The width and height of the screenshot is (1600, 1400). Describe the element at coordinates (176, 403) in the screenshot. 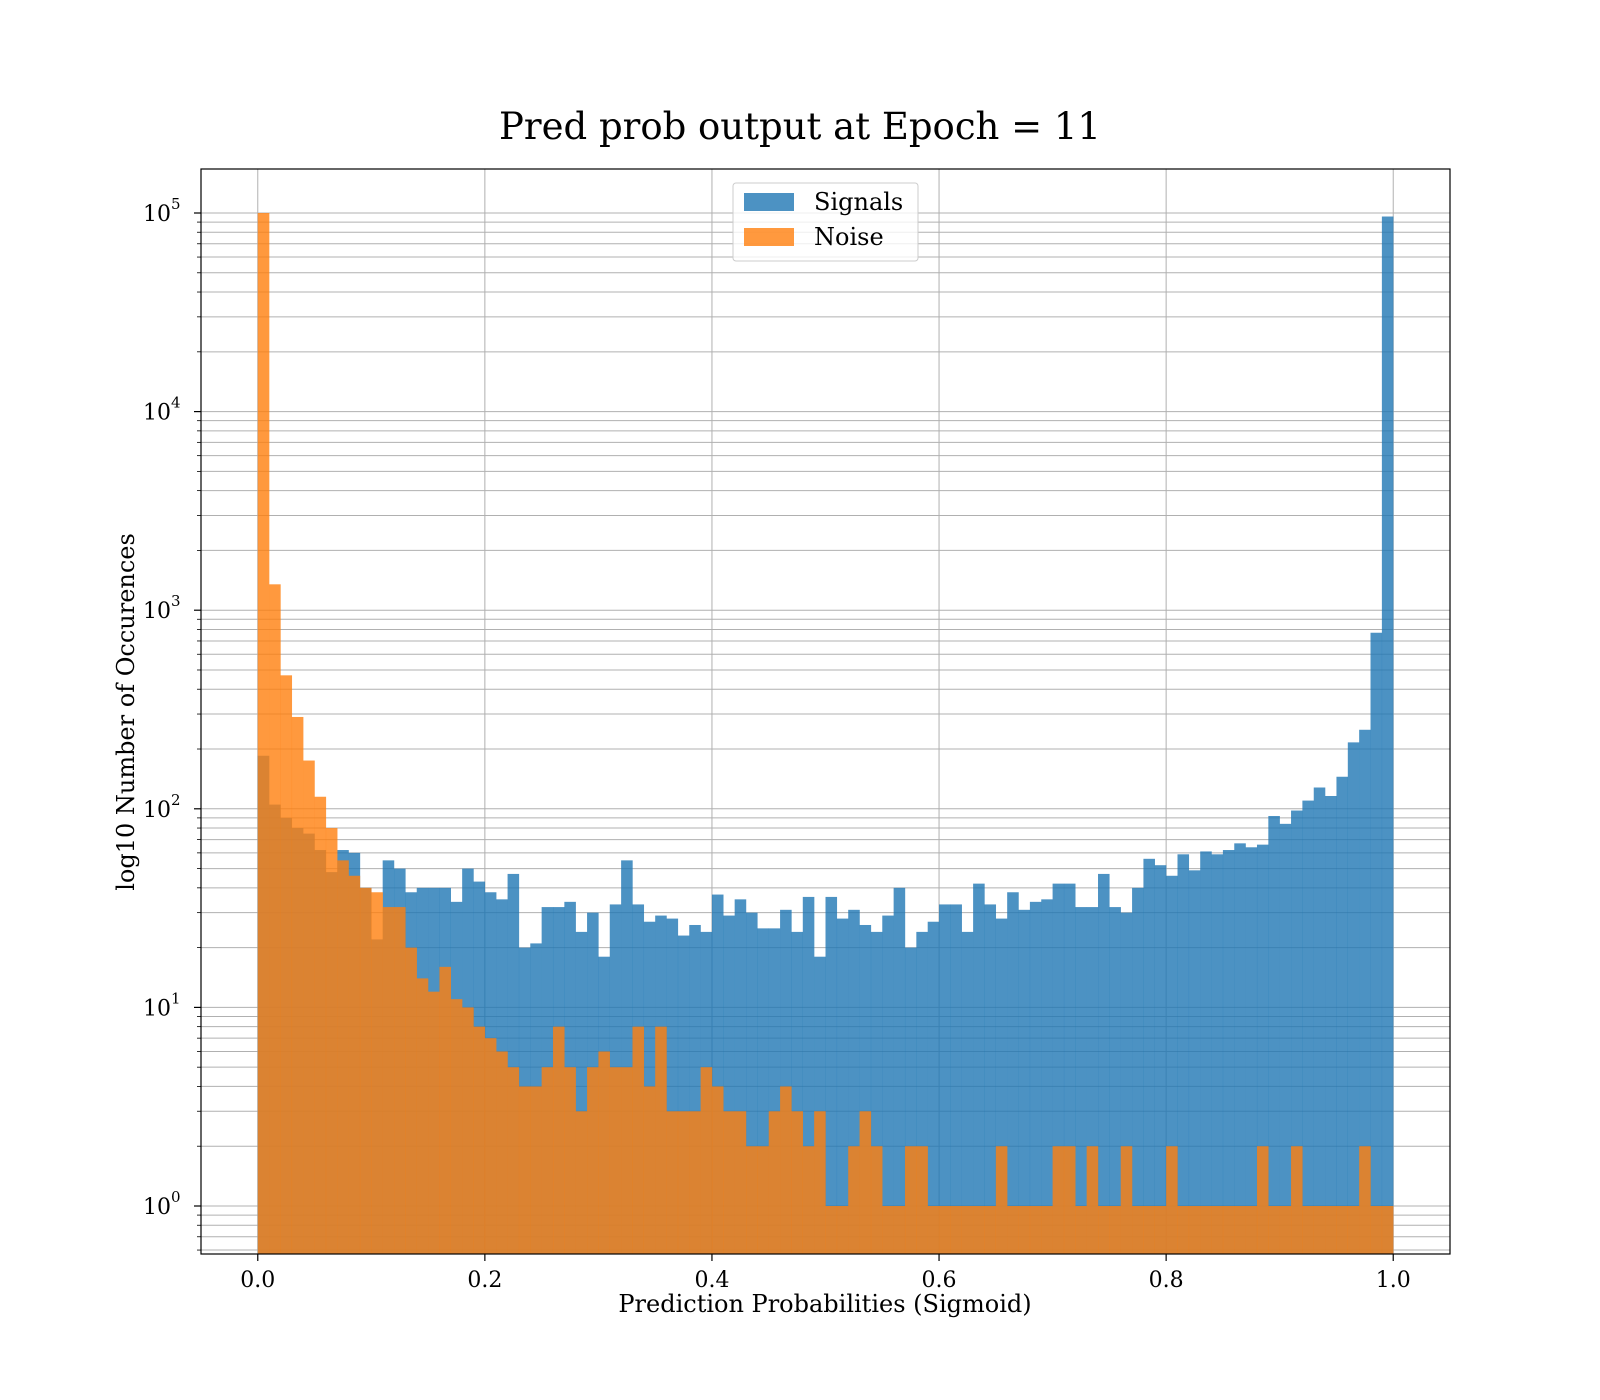

I see `y-tick-exponent: 4` at that location.